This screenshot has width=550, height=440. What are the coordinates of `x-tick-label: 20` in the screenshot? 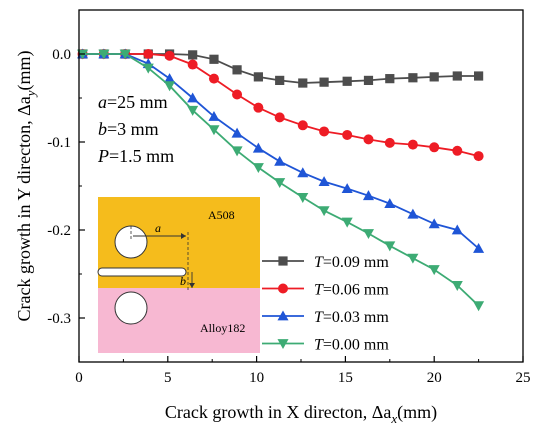 It's located at (434, 378).